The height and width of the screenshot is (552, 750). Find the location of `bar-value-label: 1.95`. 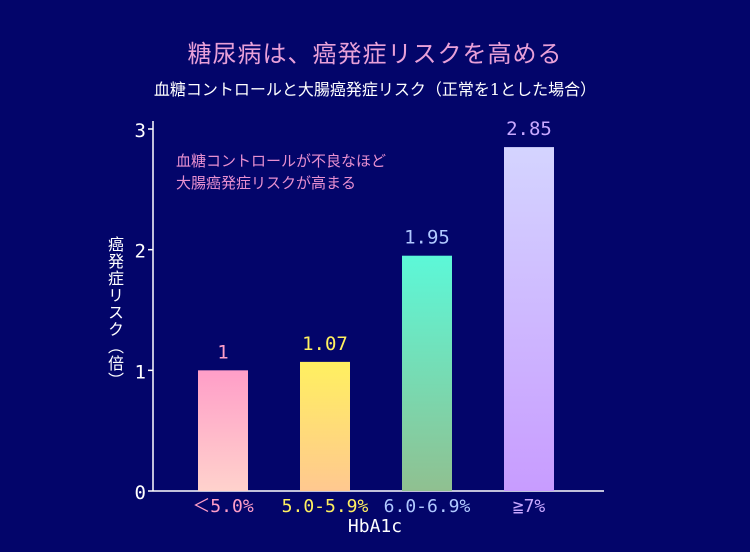

bar-value-label: 1.95 is located at coordinates (427, 238).